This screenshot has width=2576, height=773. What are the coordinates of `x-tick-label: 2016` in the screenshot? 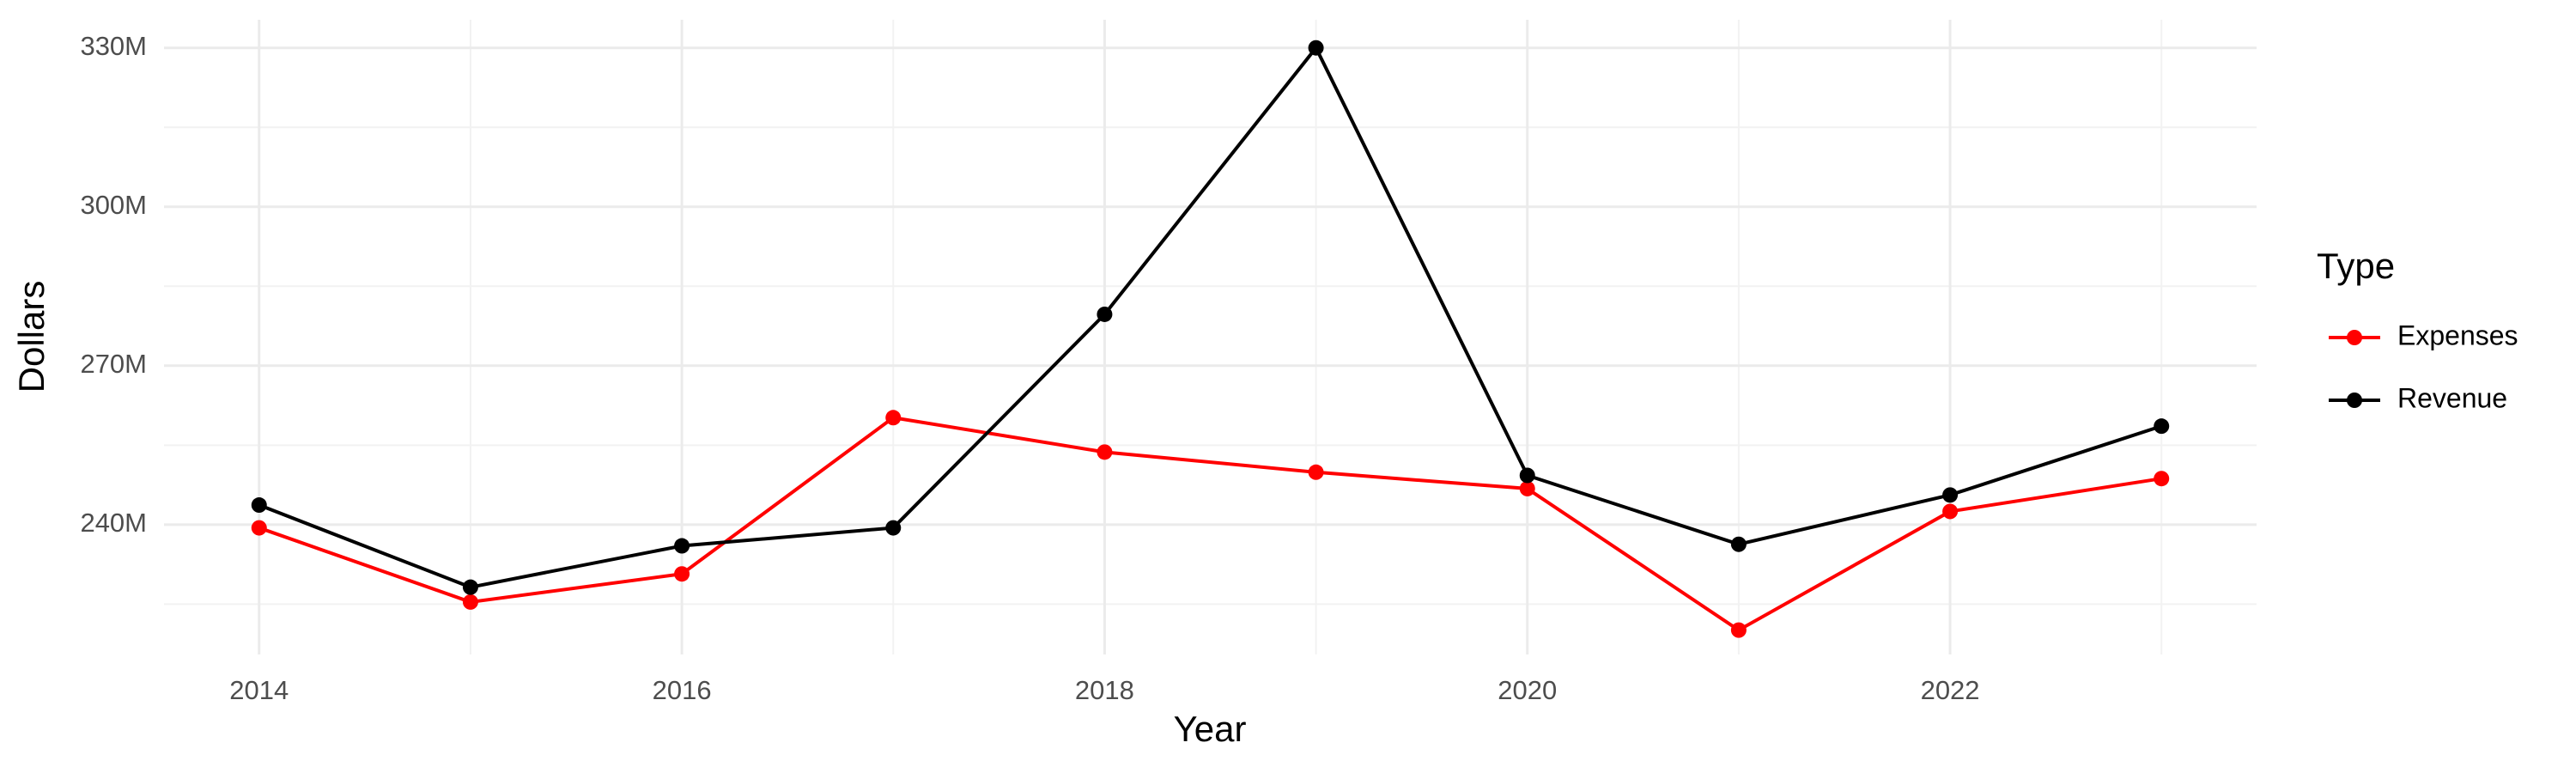 It's located at (682, 690).